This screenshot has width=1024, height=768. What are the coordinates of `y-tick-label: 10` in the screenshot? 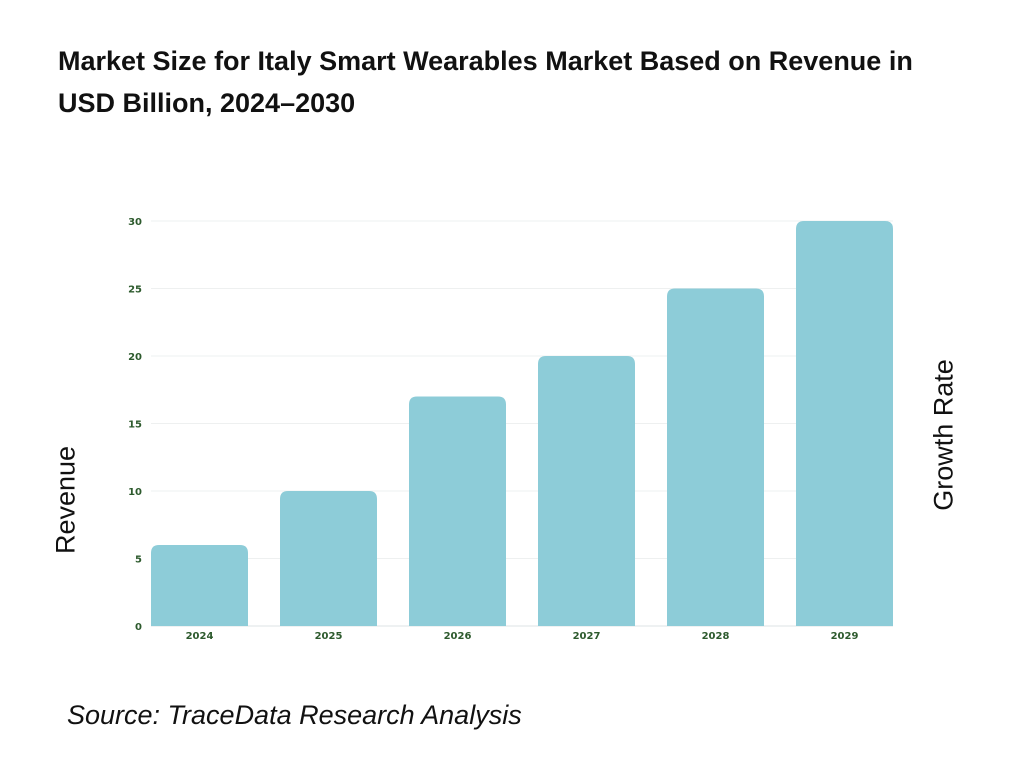 It's located at (135, 492).